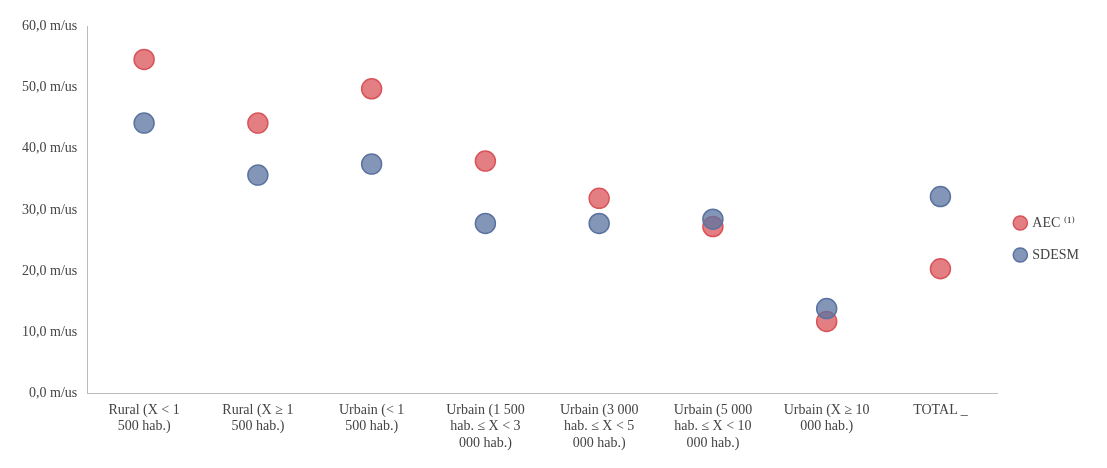 The image size is (1107, 468). What do you see at coordinates (49, 209) in the screenshot?
I see `y-tick-label: 30,0 m/us` at bounding box center [49, 209].